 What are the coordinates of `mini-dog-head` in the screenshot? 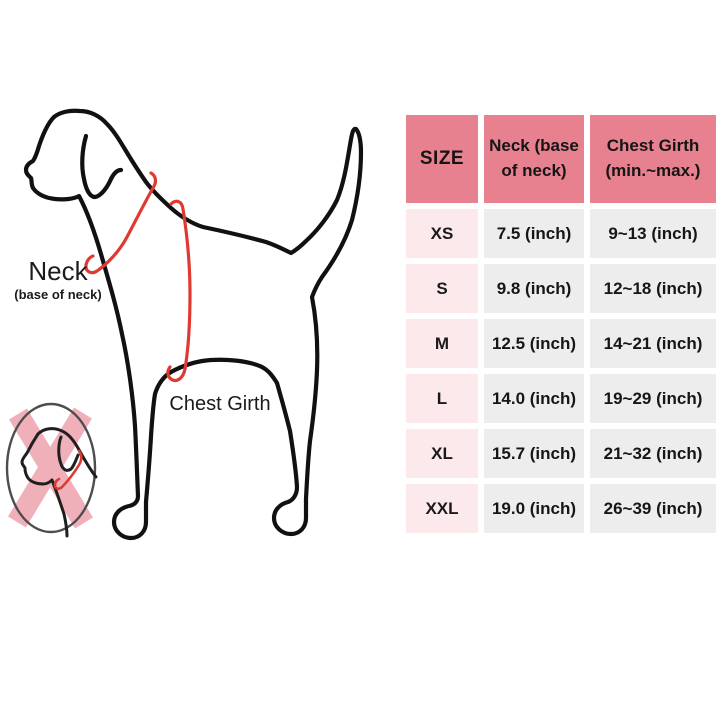 It's located at (59, 482).